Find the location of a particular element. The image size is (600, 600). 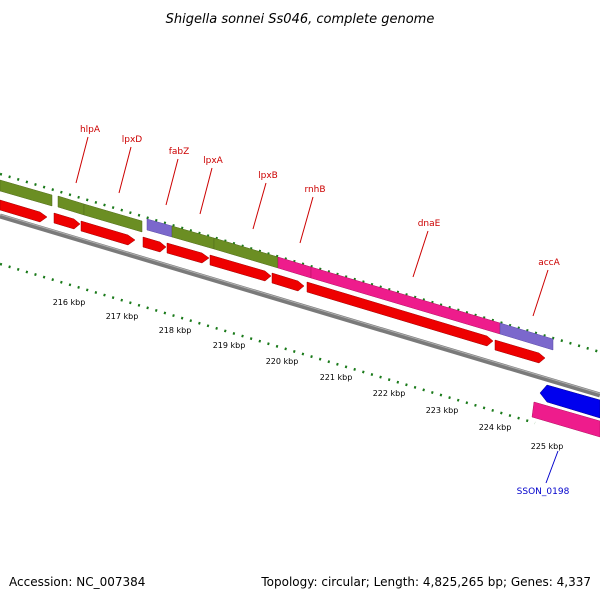

kbp-label: 222 kbp is located at coordinates (389, 393).